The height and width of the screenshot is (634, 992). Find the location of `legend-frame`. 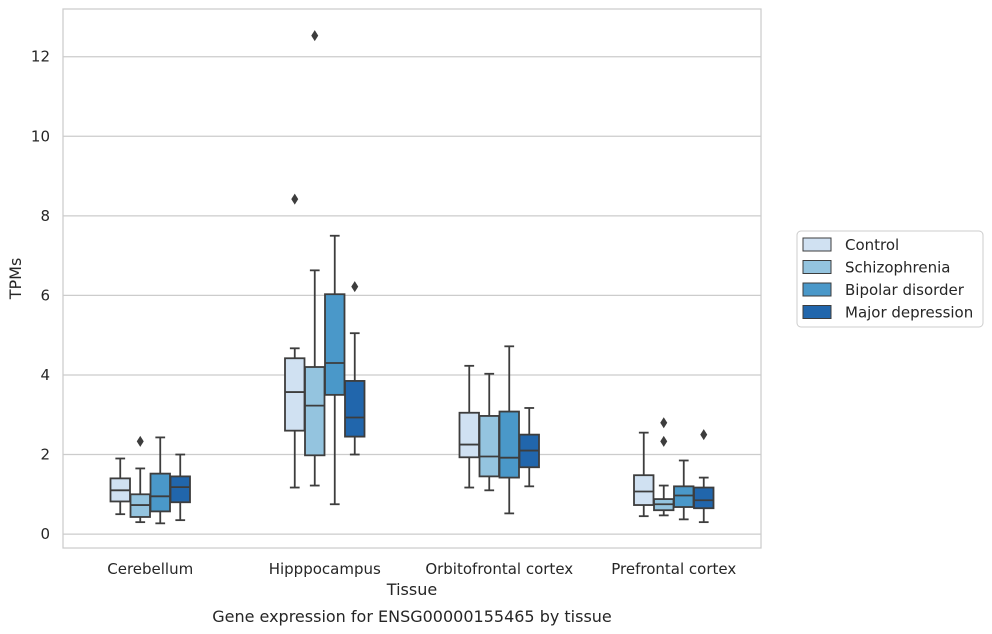

legend-frame is located at coordinates (890, 279).